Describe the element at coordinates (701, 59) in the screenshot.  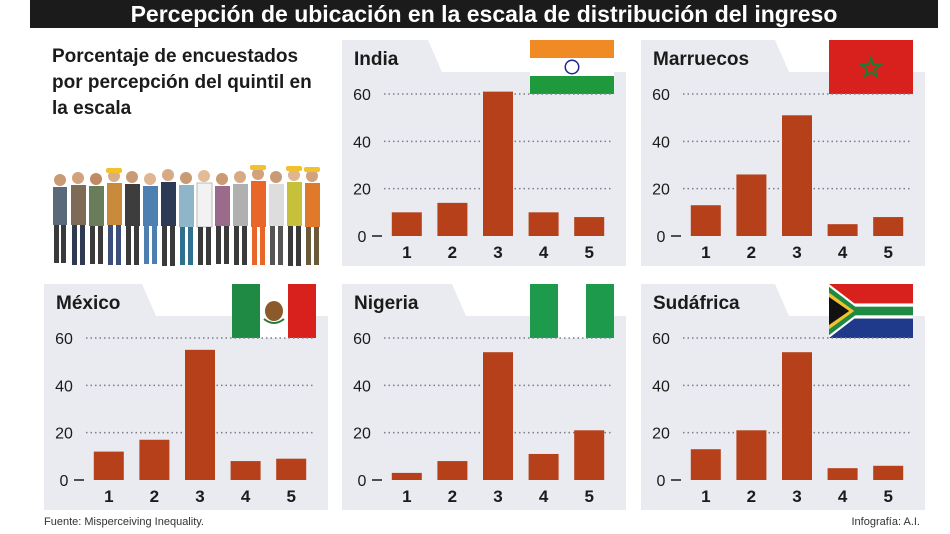
I see `chart-title: Marruecos` at that location.